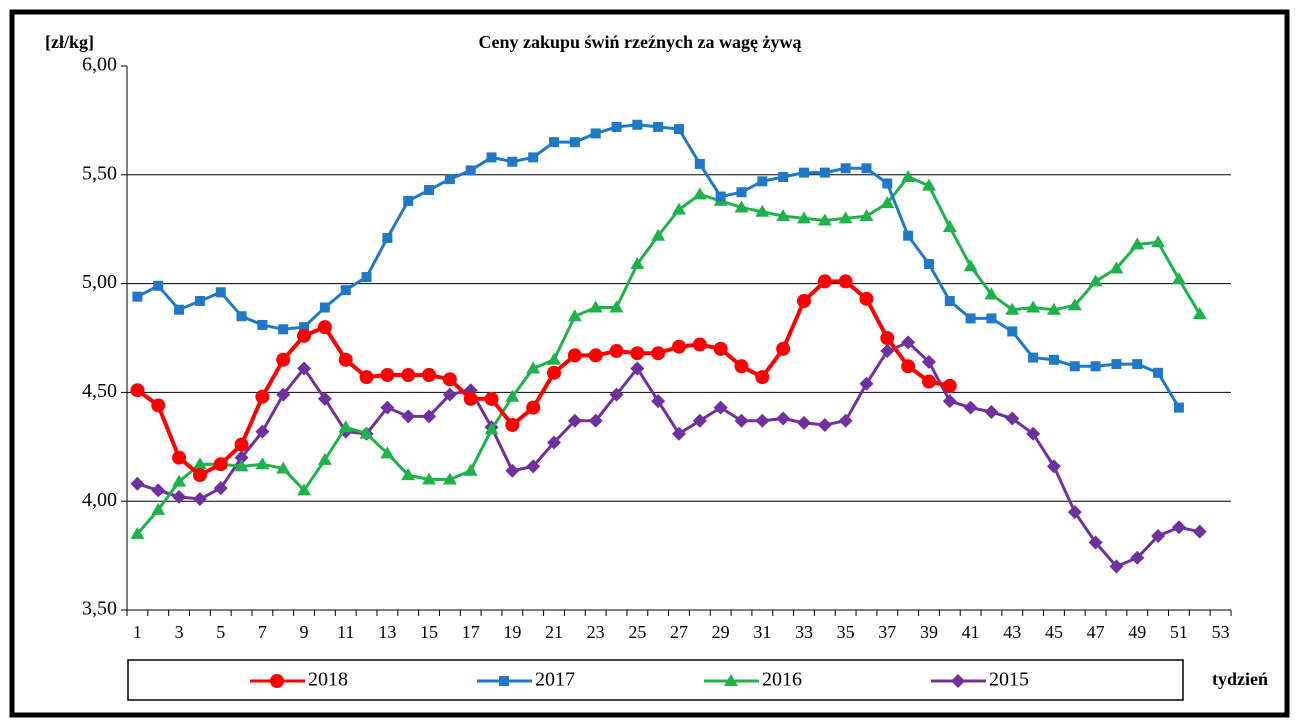 The height and width of the screenshot is (723, 1297). What do you see at coordinates (220, 632) in the screenshot?
I see `x-tick-label: 5` at bounding box center [220, 632].